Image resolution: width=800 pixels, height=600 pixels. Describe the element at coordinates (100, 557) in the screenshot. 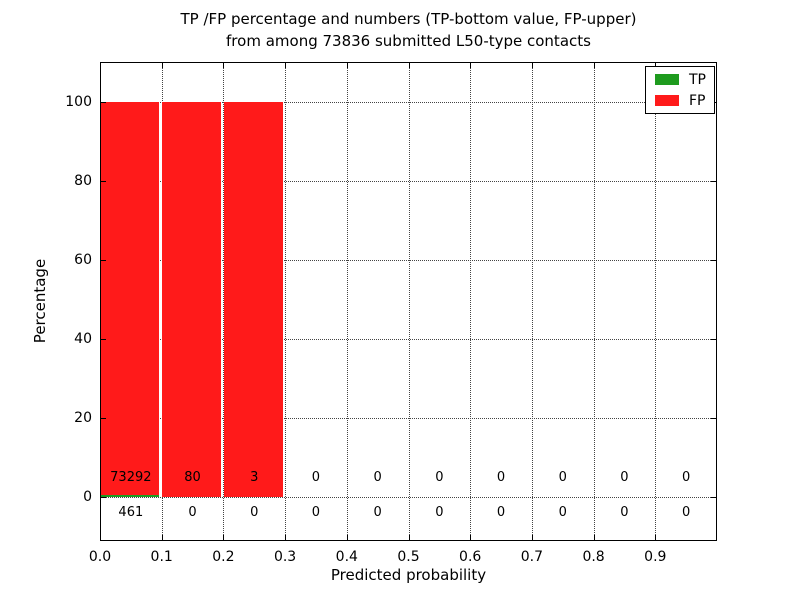

I see `x-tick-label: 0.0` at that location.